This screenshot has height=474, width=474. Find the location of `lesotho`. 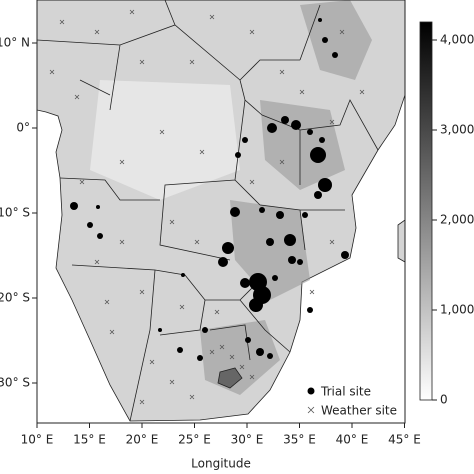

lesotho is located at coordinates (230, 378).